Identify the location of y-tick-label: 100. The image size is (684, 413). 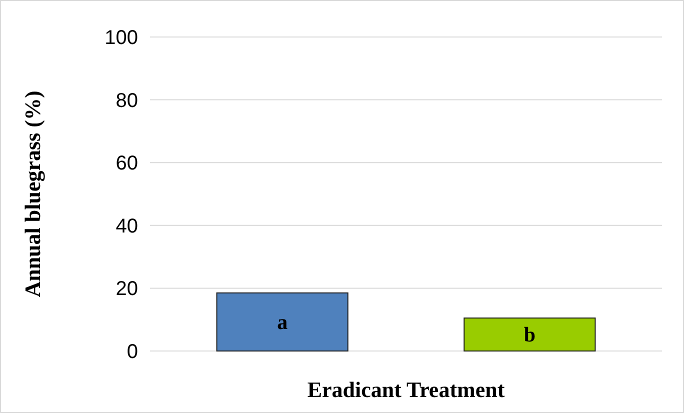
(121, 38).